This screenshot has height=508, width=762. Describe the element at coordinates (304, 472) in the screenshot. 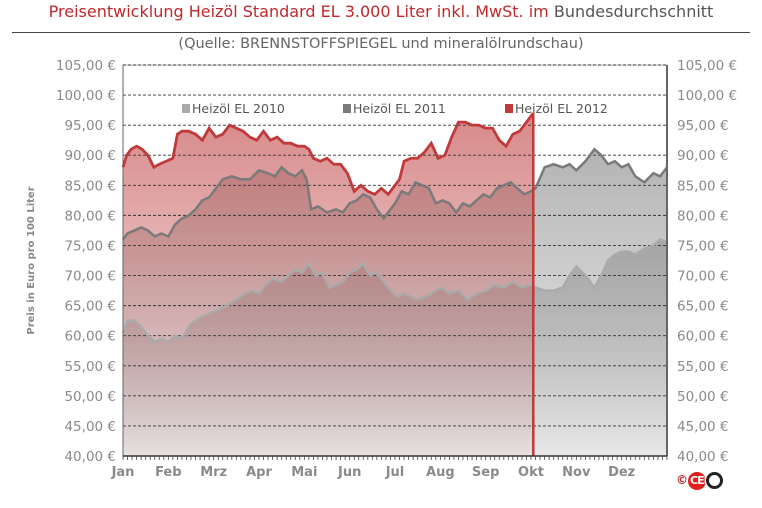

I see `x-tick-label-4: Mai` at that location.